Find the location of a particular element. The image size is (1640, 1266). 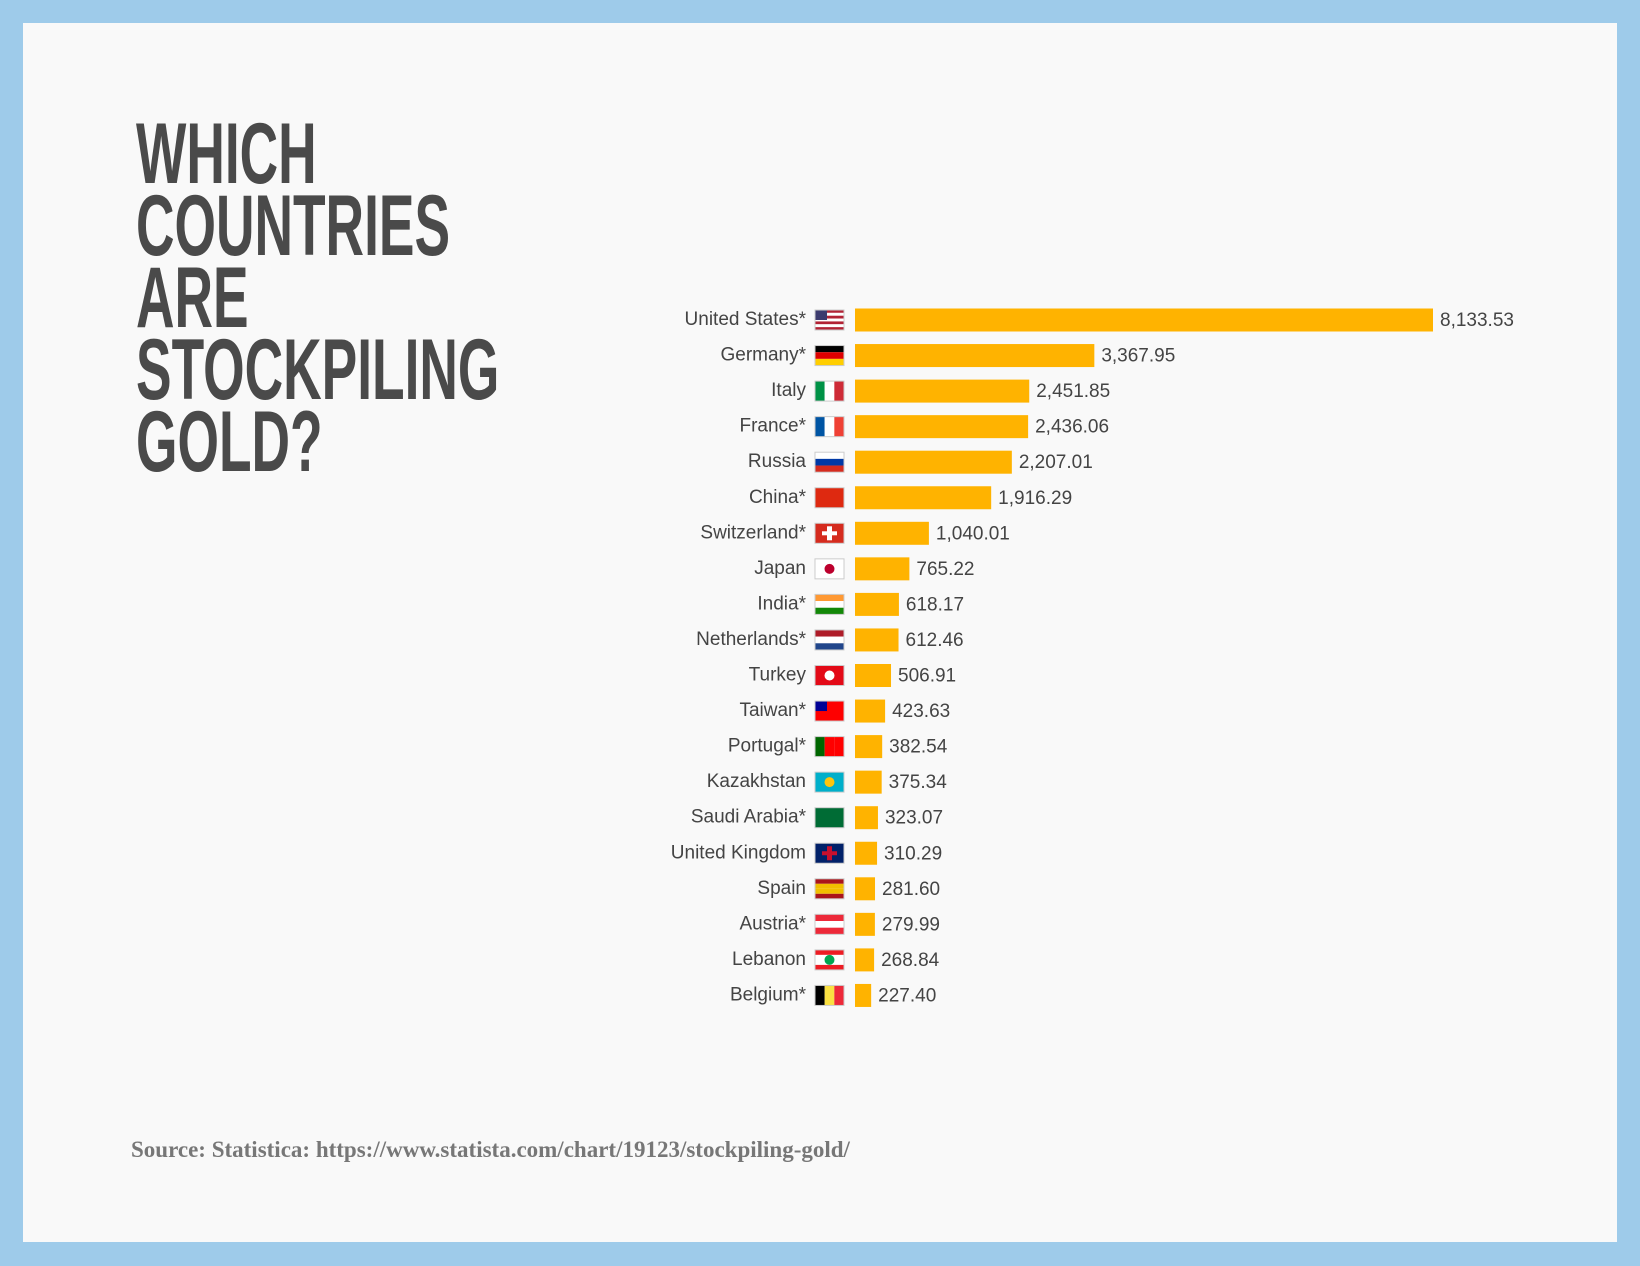

value-label: 281.60 is located at coordinates (911, 889).